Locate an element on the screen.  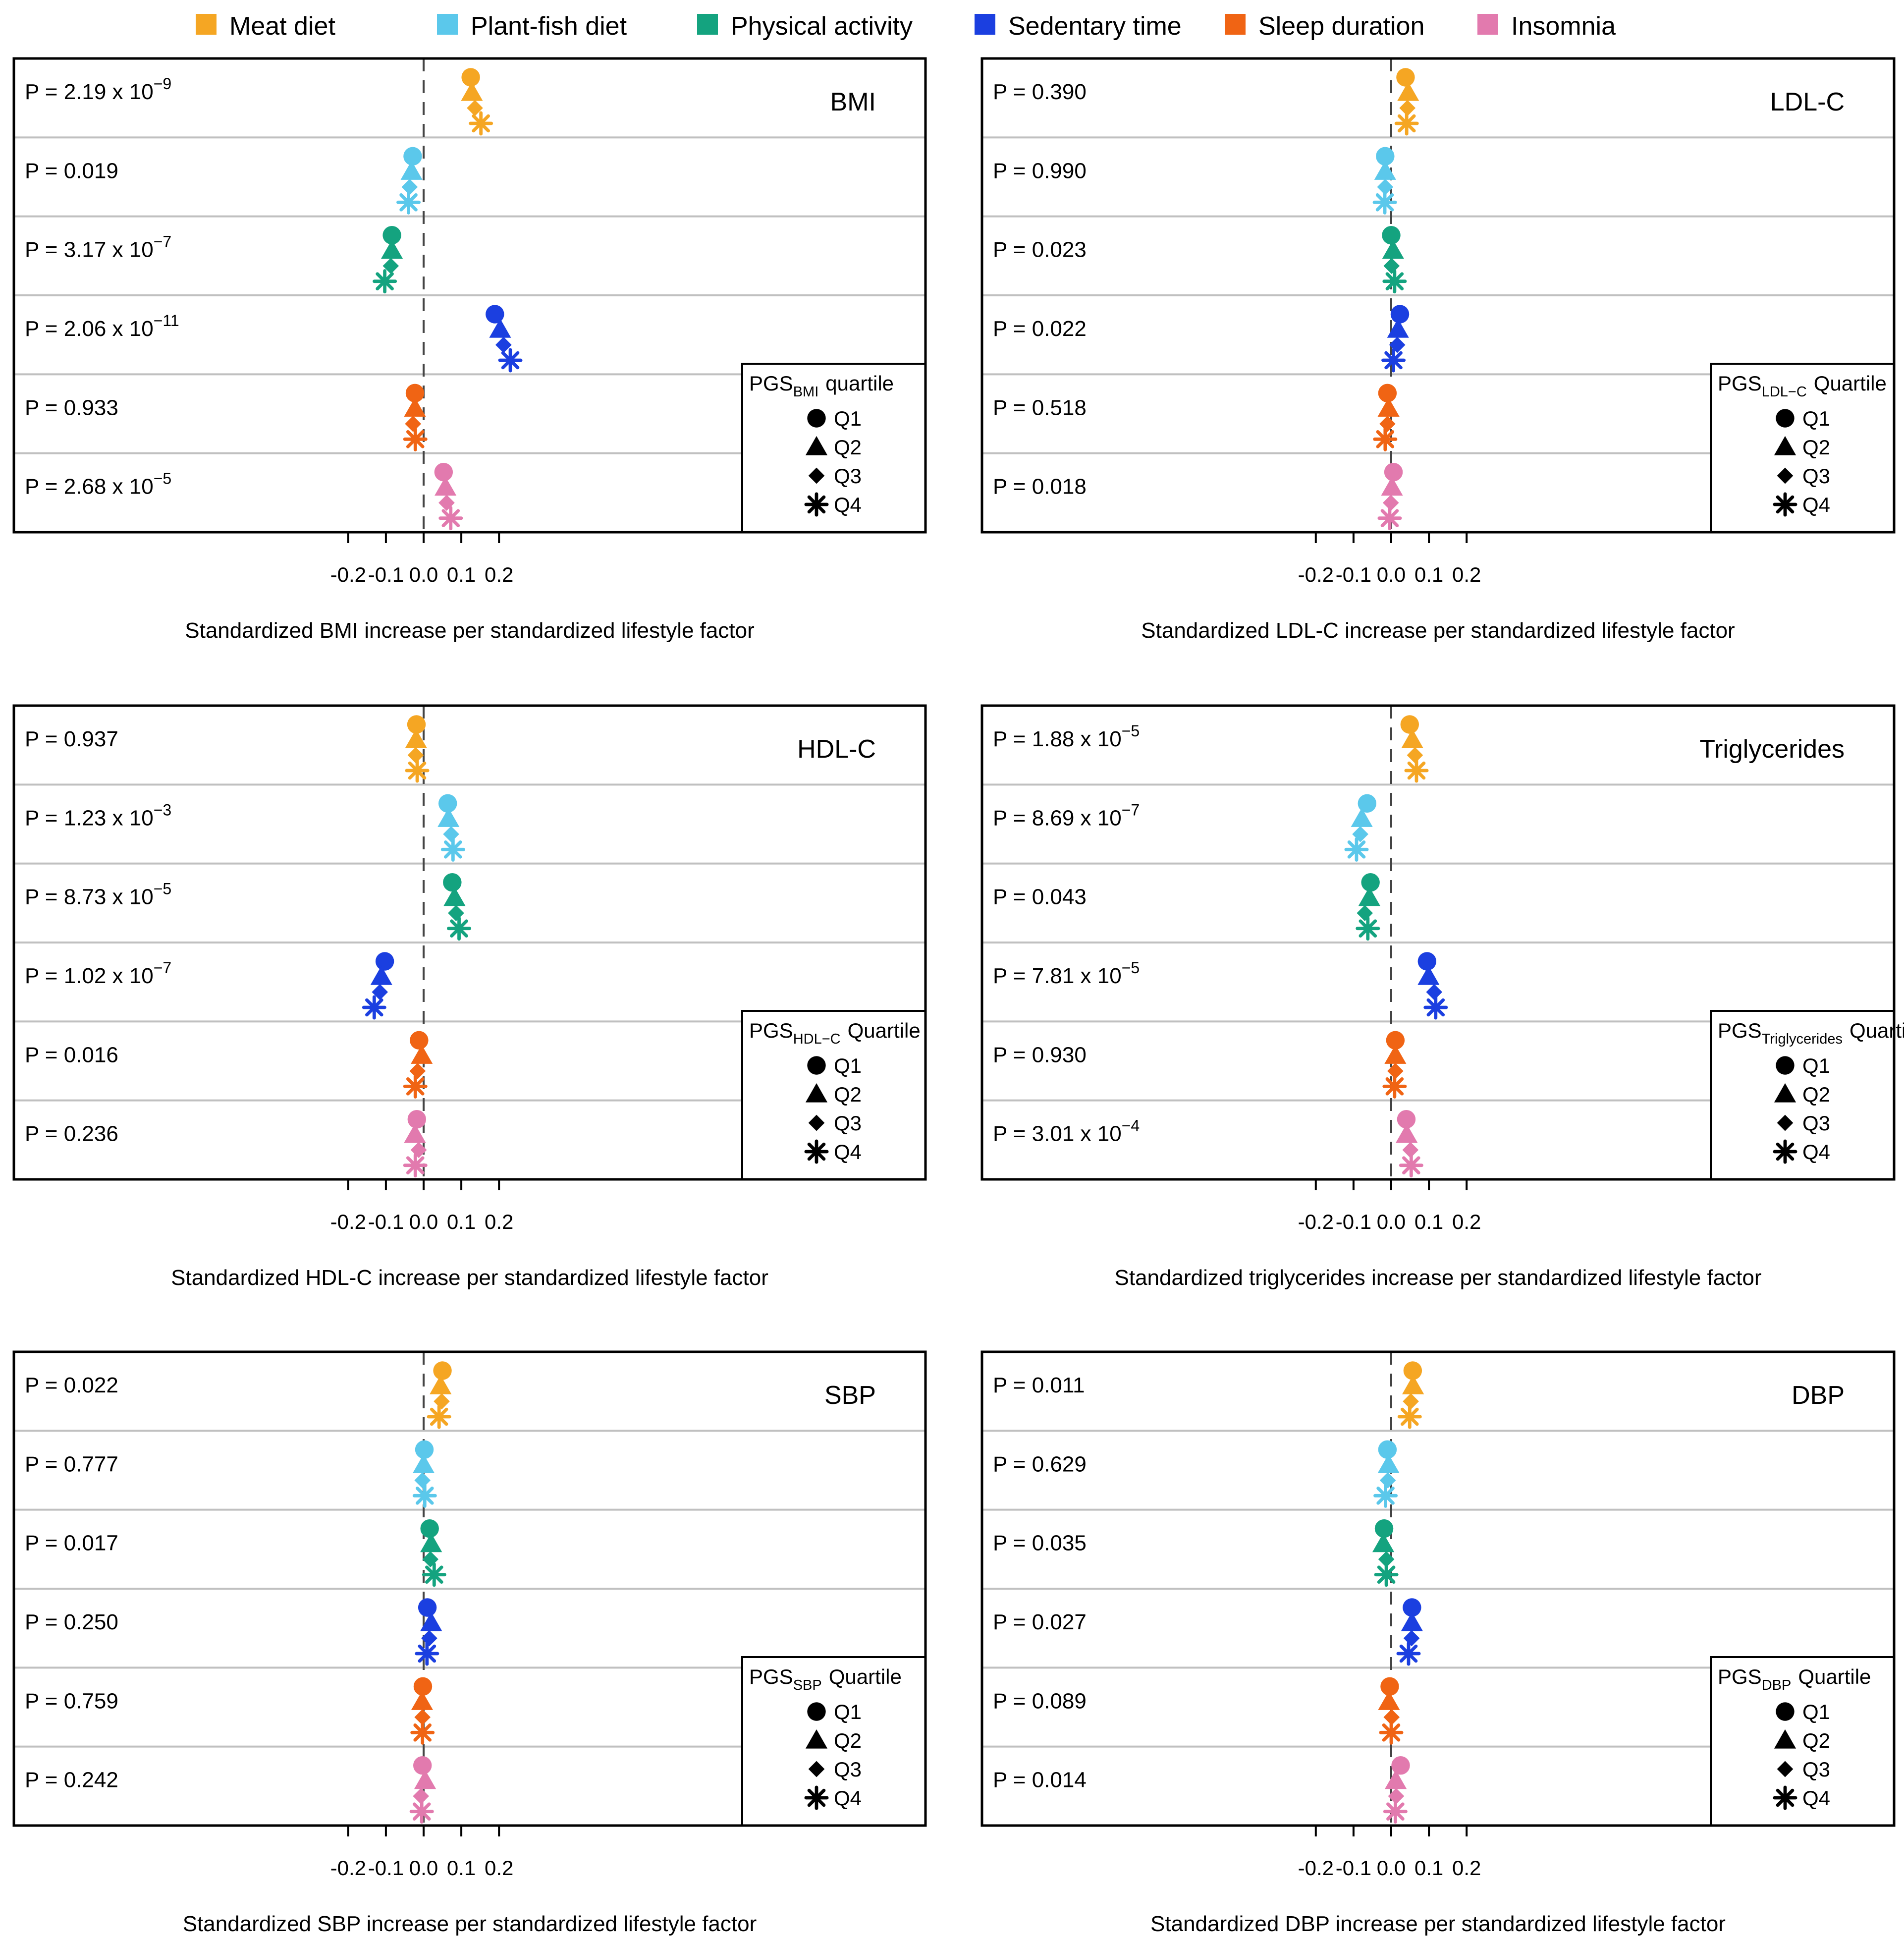
p-value-label: P = 0.035 is located at coordinates (1040, 1543).